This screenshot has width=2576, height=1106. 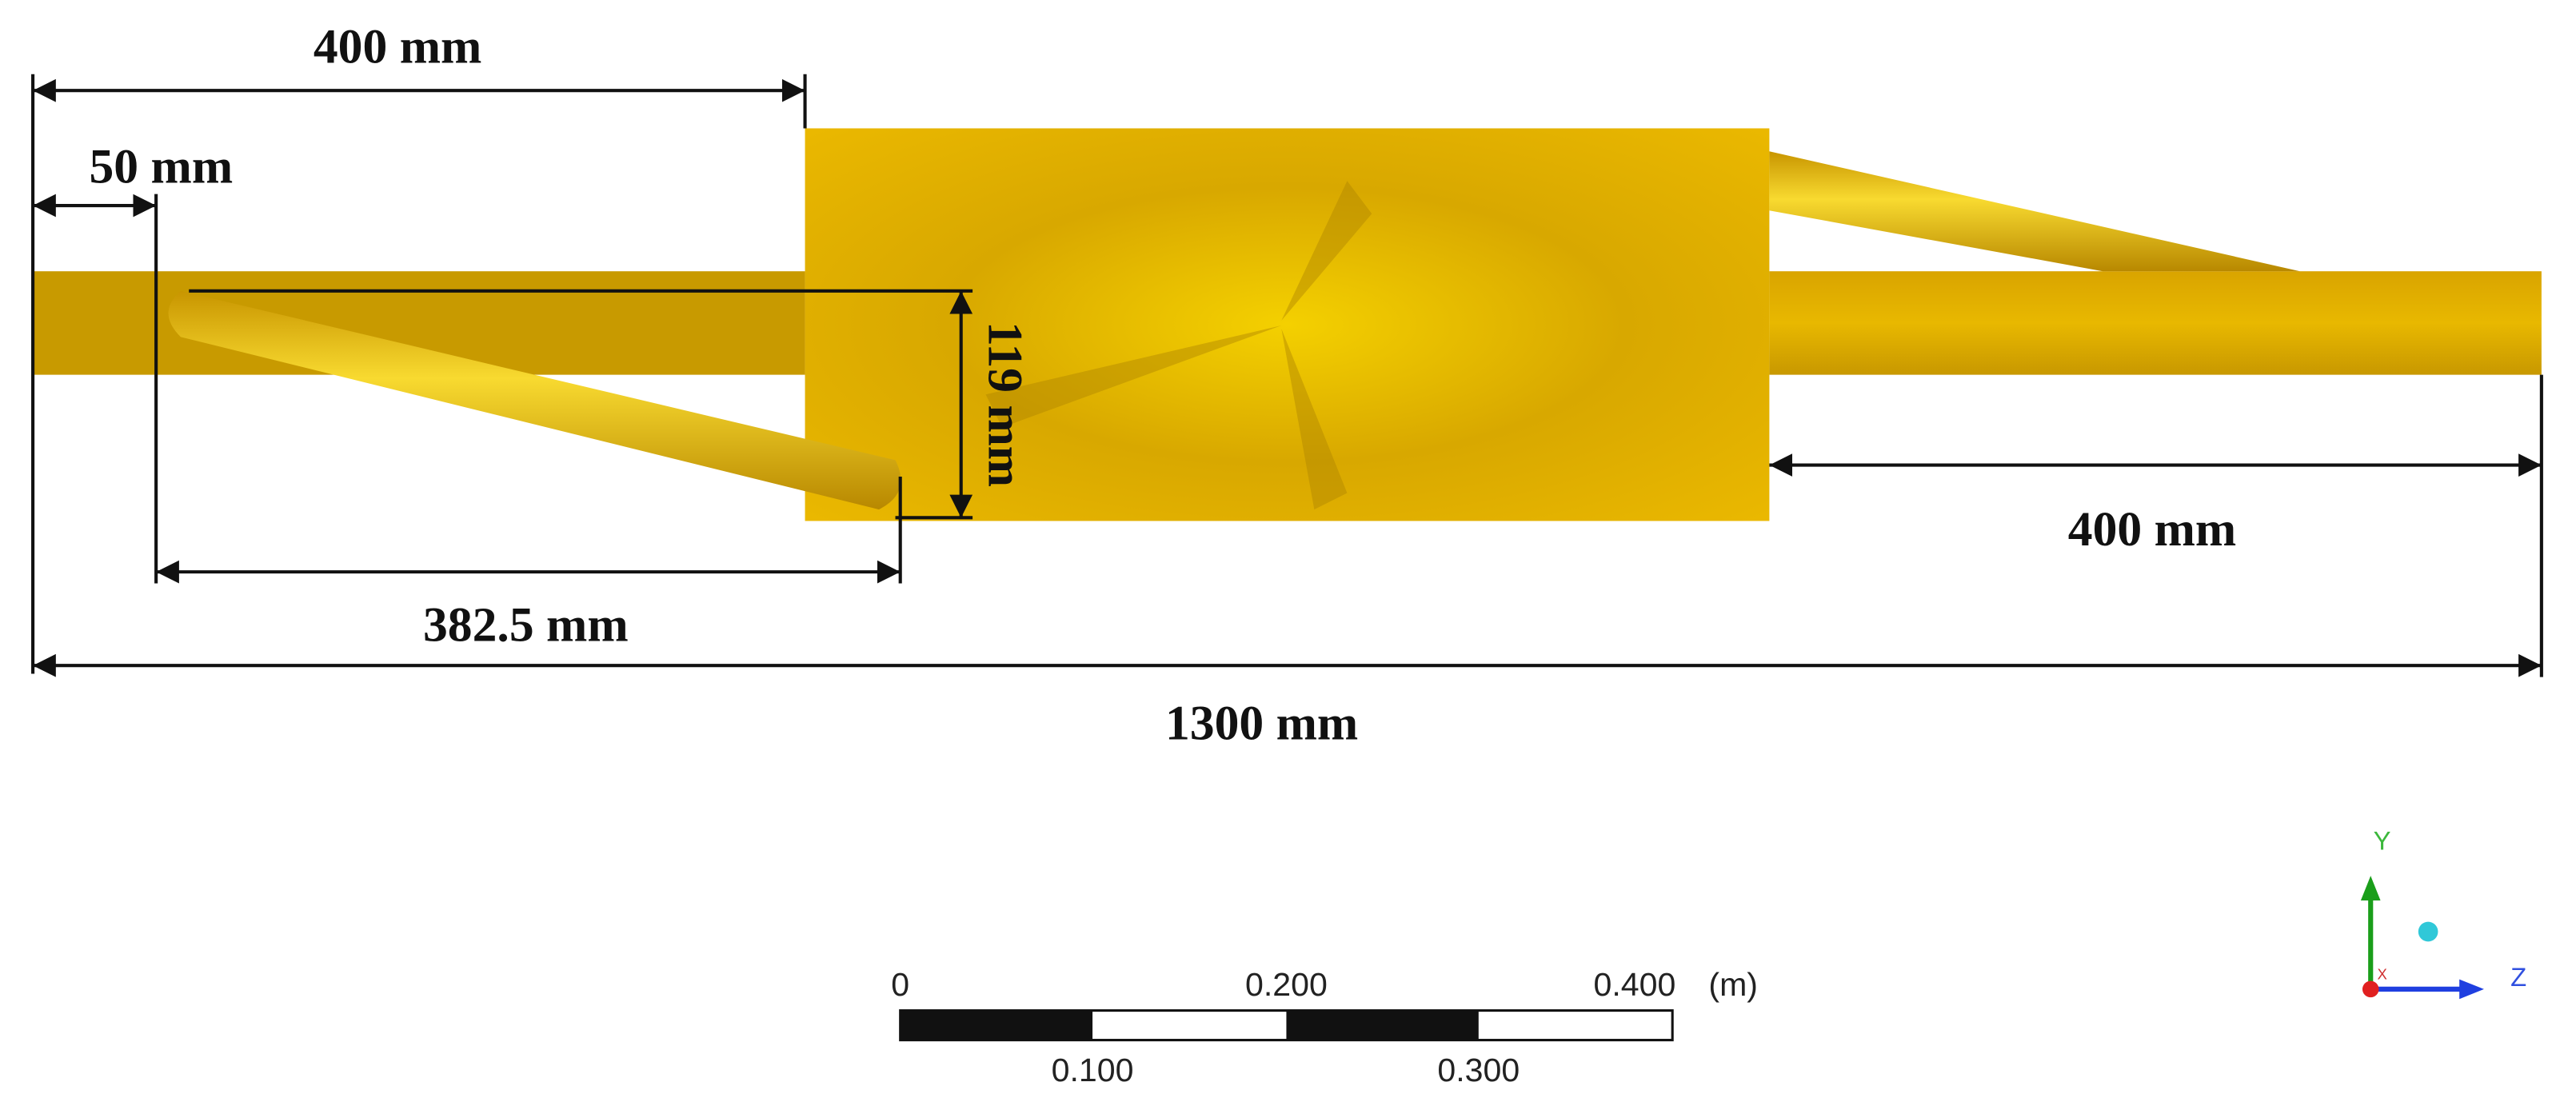 What do you see at coordinates (2382, 840) in the screenshot?
I see `axis-label: Y` at bounding box center [2382, 840].